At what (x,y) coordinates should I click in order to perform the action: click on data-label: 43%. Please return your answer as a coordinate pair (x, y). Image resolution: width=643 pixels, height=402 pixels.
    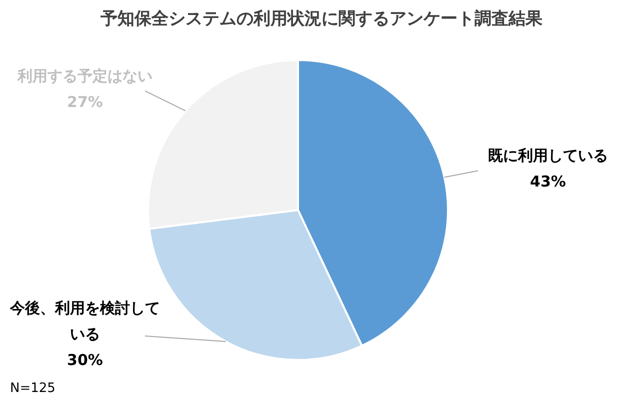
    Looking at the image, I should click on (548, 181).